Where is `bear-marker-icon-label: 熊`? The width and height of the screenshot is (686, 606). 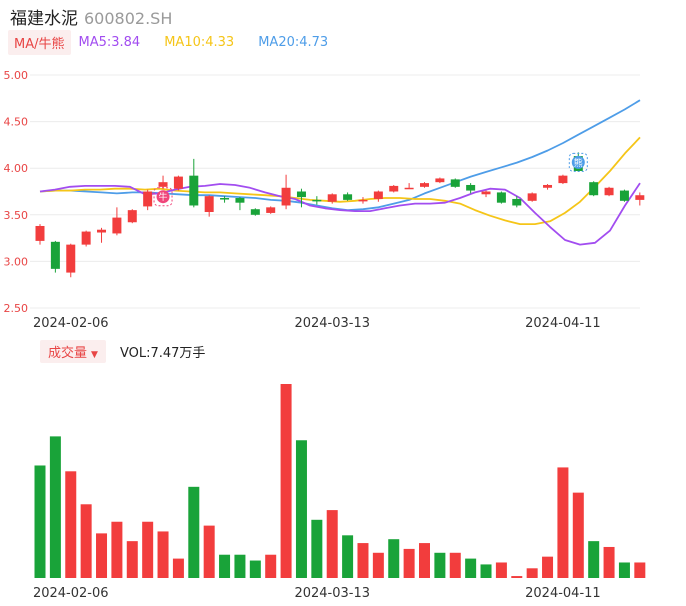 bear-marker-icon-label: 熊 is located at coordinates (578, 163).